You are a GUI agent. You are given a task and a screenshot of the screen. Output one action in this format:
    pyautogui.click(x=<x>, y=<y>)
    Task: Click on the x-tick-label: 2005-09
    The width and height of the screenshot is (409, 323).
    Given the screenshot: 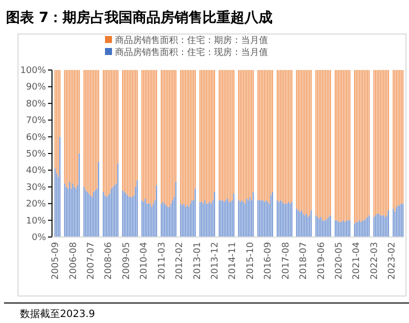 What is the action you would take?
    pyautogui.click(x=56, y=261)
    